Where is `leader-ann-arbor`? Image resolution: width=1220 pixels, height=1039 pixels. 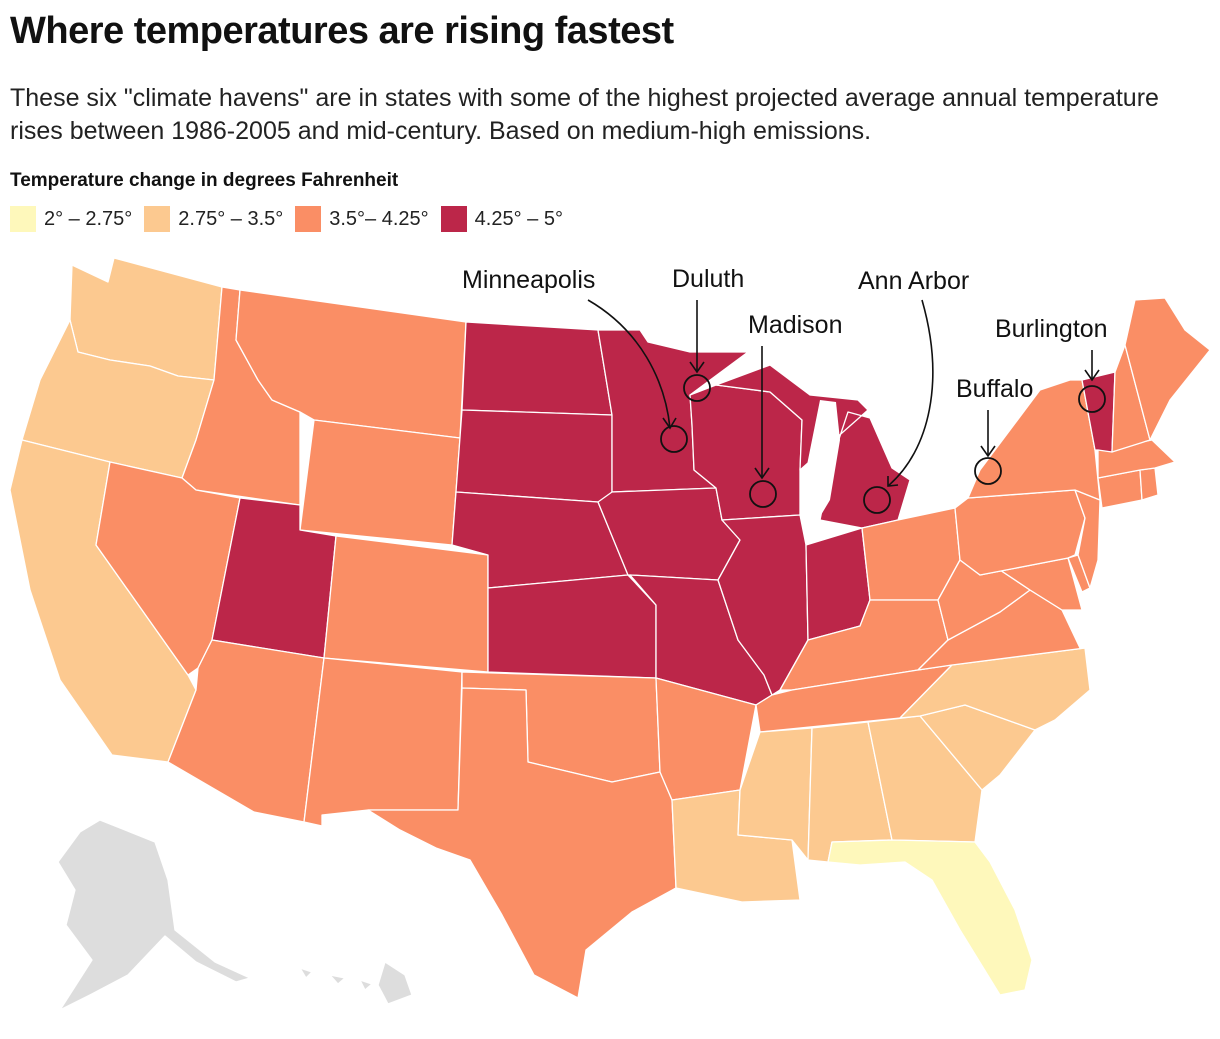
leader-ann-arbor is located at coordinates (910, 393).